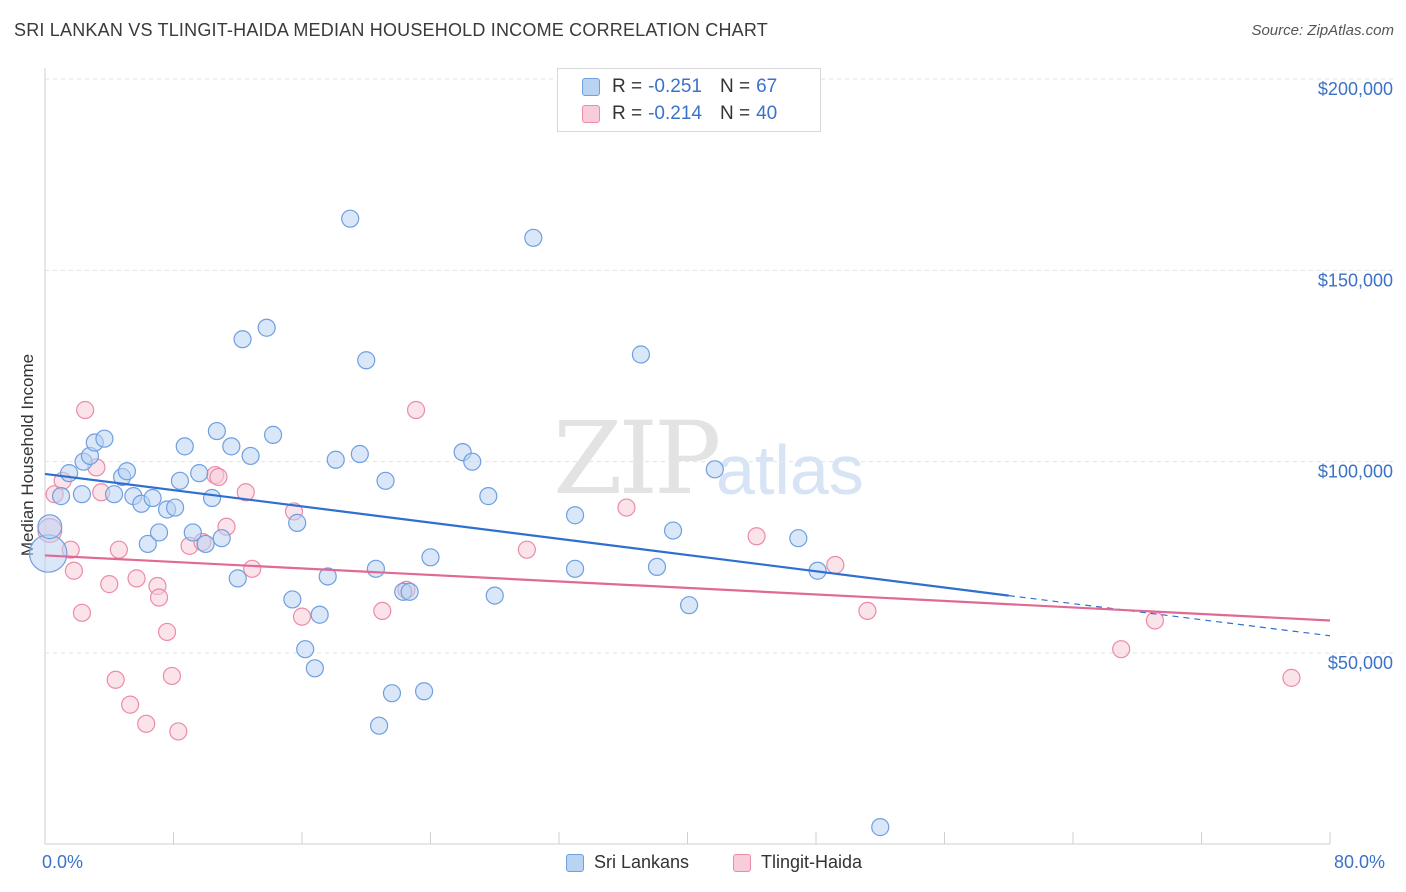 Image resolution: width=1406 pixels, height=892 pixels. What do you see at coordinates (675, 86) in the screenshot?
I see `legend-r-value: -0.251` at bounding box center [675, 86].